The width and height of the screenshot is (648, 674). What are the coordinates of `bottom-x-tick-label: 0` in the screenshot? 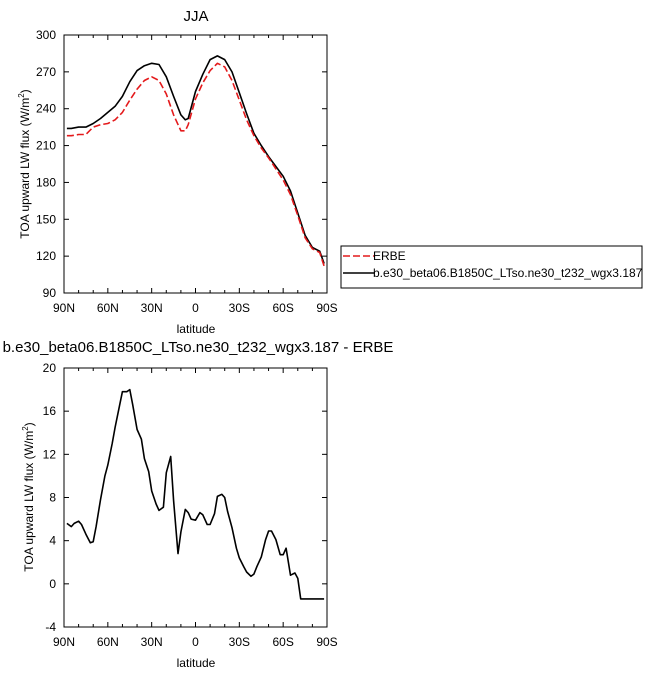 It's located at (195, 642).